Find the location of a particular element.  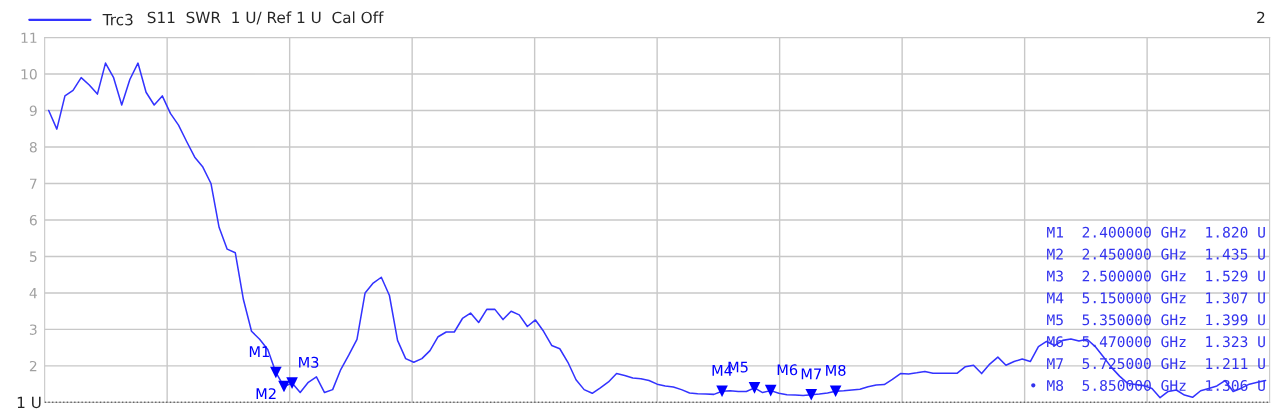

annotation: M4 5.150000 GHz 1.307 U is located at coordinates (1156, 298).